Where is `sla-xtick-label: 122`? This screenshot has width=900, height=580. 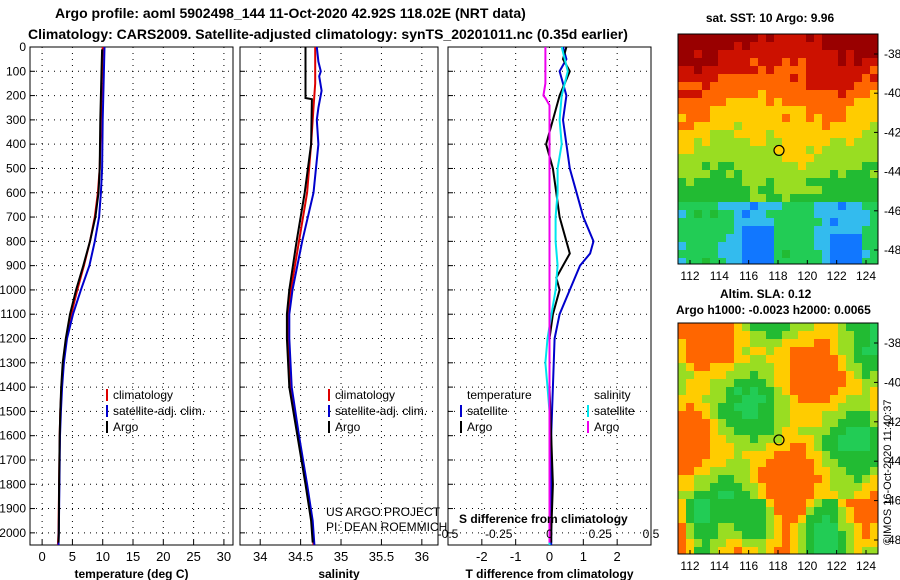
sla-xtick-label: 122 is located at coordinates (837, 566).